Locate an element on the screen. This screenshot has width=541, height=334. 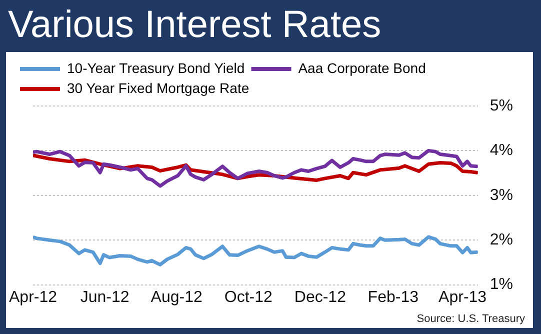
x-tick-label: Jun-12 is located at coordinates (105, 297).